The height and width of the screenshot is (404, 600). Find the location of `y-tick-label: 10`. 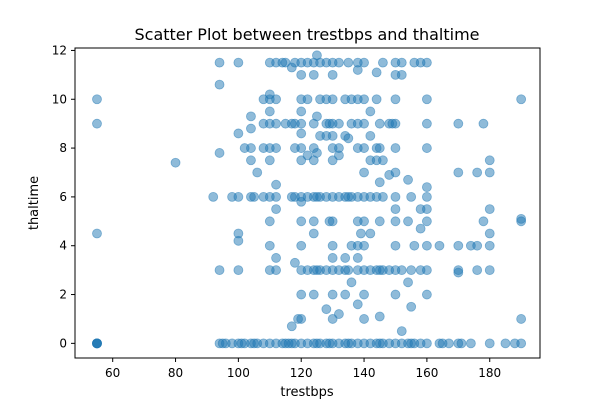

y-tick-label: 10 is located at coordinates (59, 99).